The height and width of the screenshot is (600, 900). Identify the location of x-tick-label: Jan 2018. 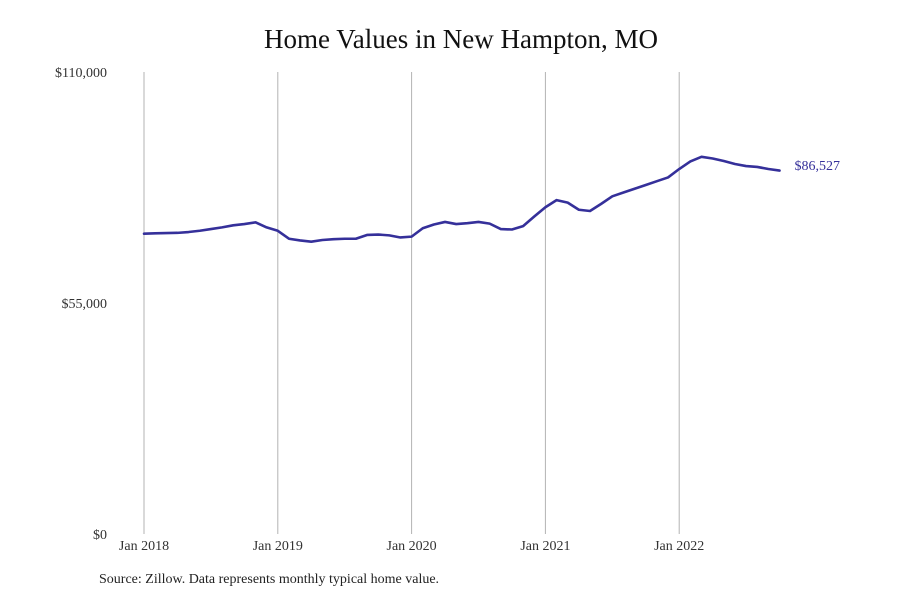
(144, 546).